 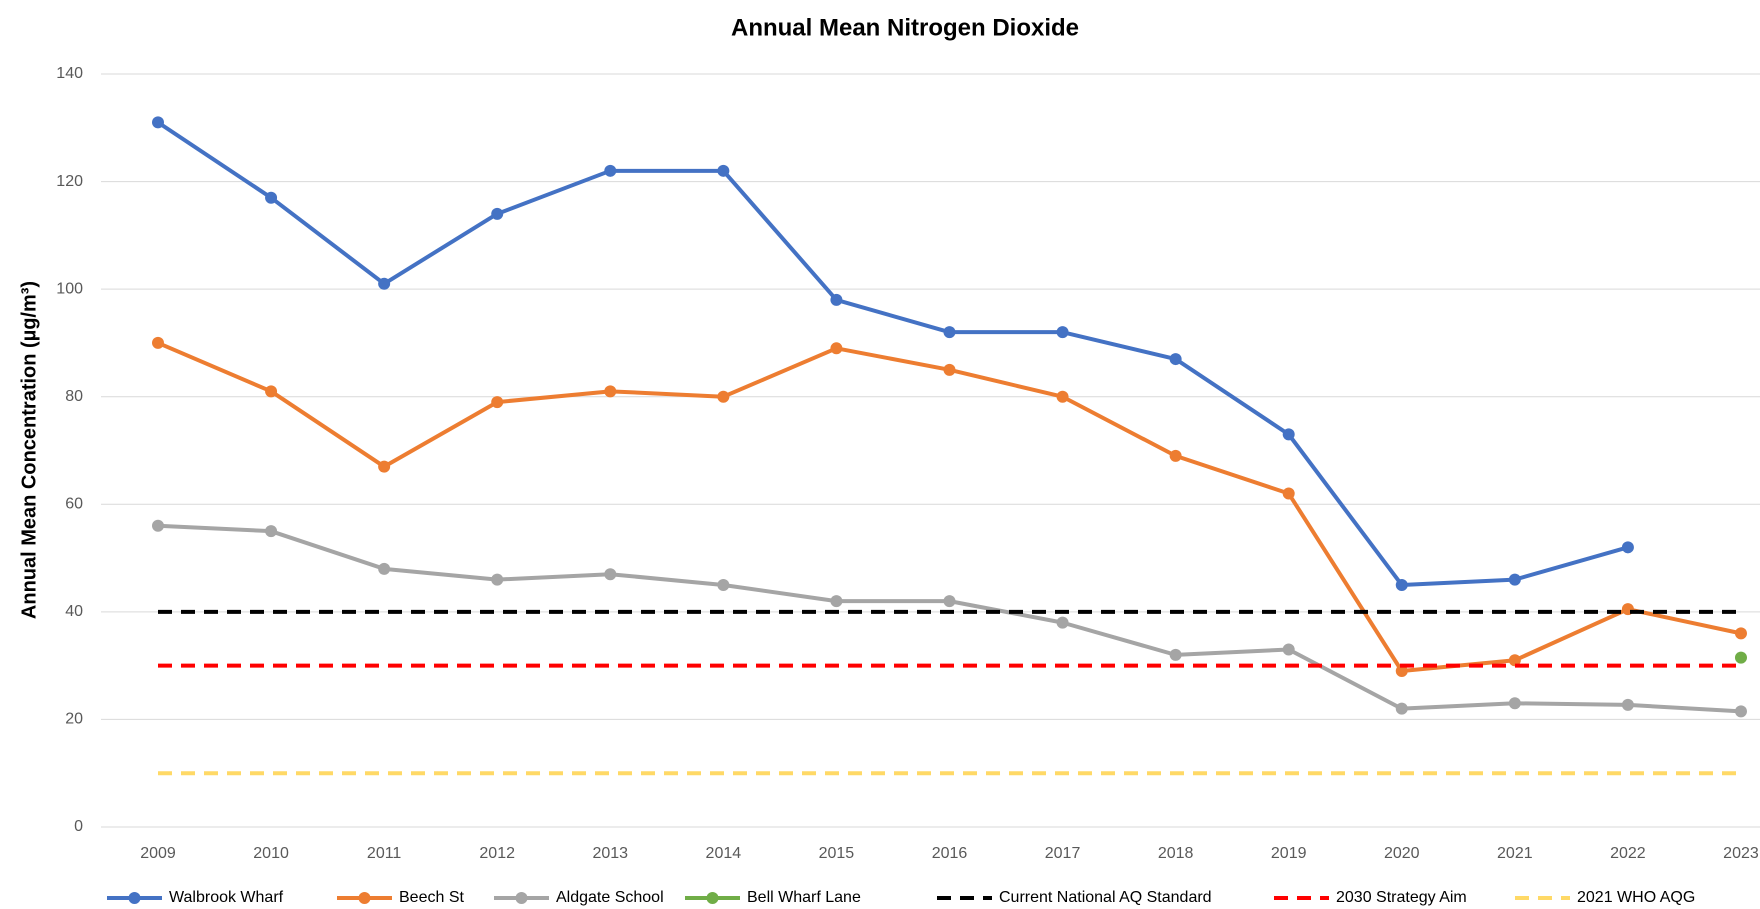 I want to click on y-tick-label: 60, so click(x=74, y=504).